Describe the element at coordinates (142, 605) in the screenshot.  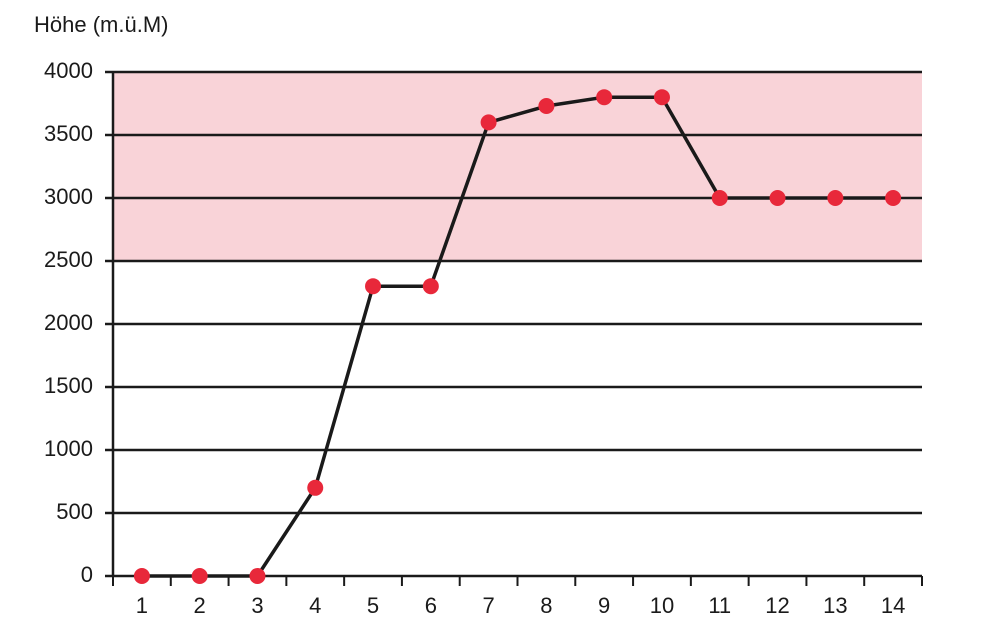
I see `x-tick-label: 1` at that location.